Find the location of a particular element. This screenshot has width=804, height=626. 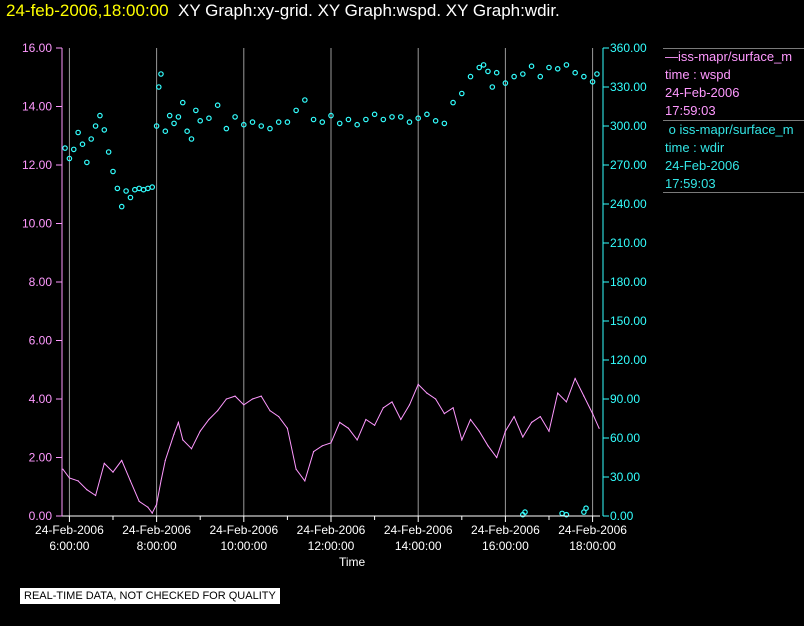

left-tick-label: 16.00 is located at coordinates (37, 48).